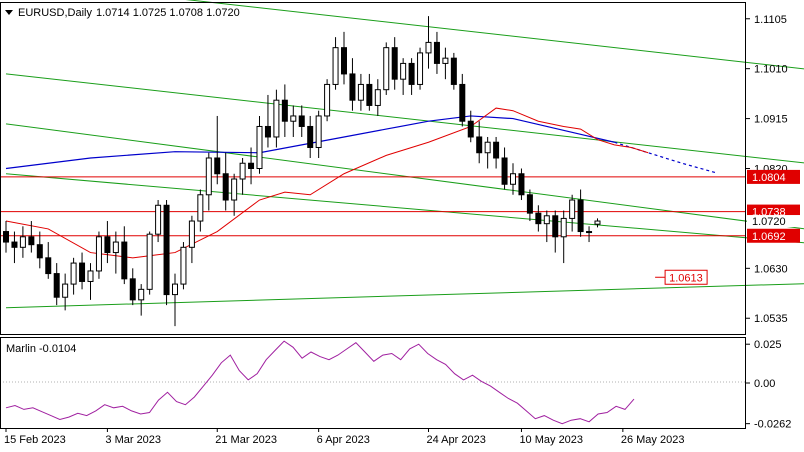 The height and width of the screenshot is (452, 804). I want to click on price-tick-label: 1.0630, so click(771, 269).